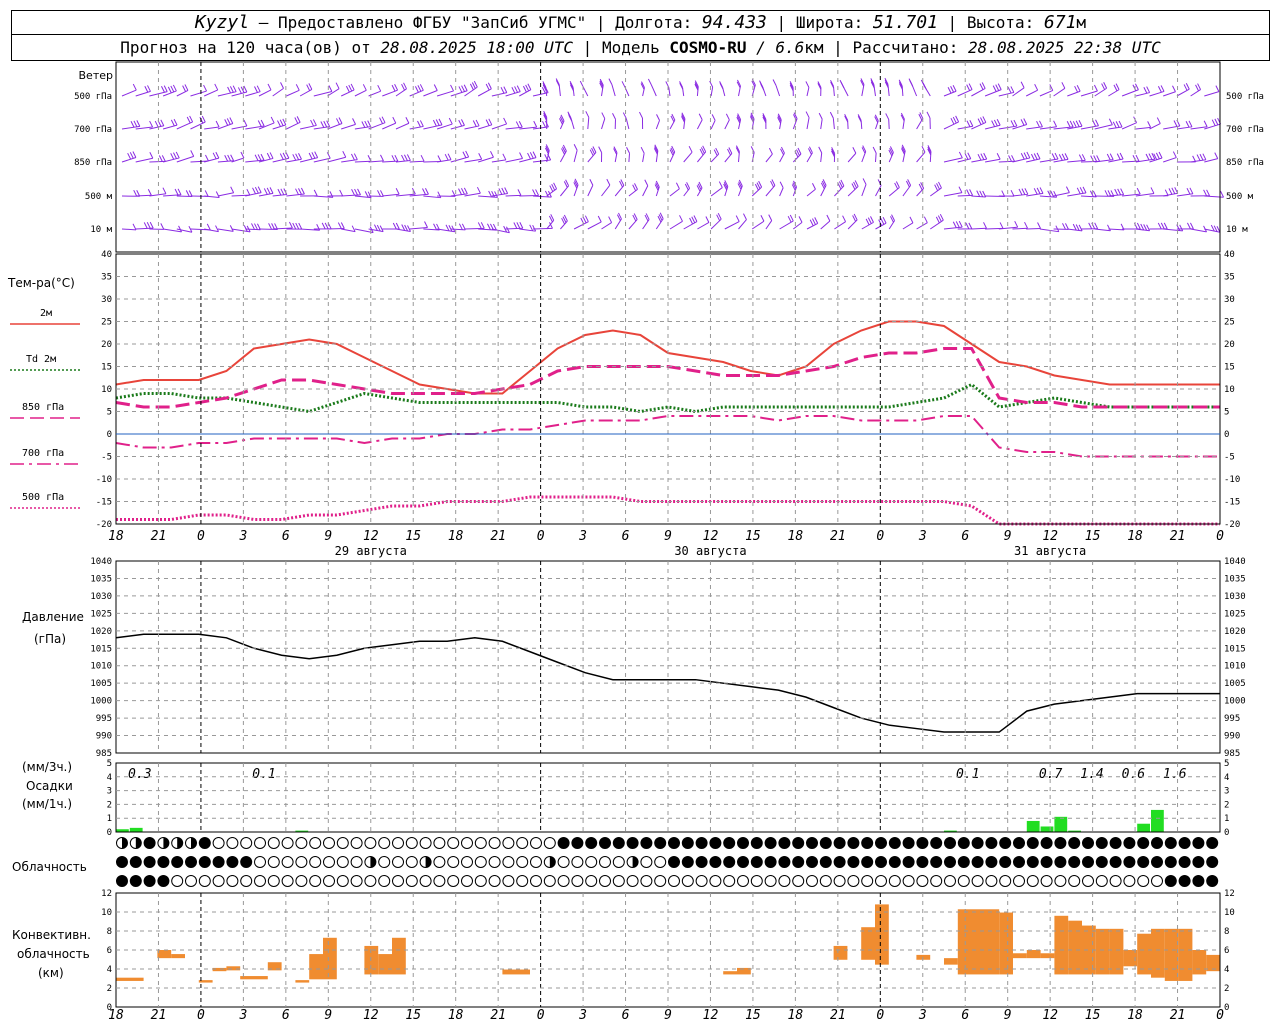  Describe the element at coordinates (109, 951) in the screenshot. I see `y-tick-left: 6` at that location.